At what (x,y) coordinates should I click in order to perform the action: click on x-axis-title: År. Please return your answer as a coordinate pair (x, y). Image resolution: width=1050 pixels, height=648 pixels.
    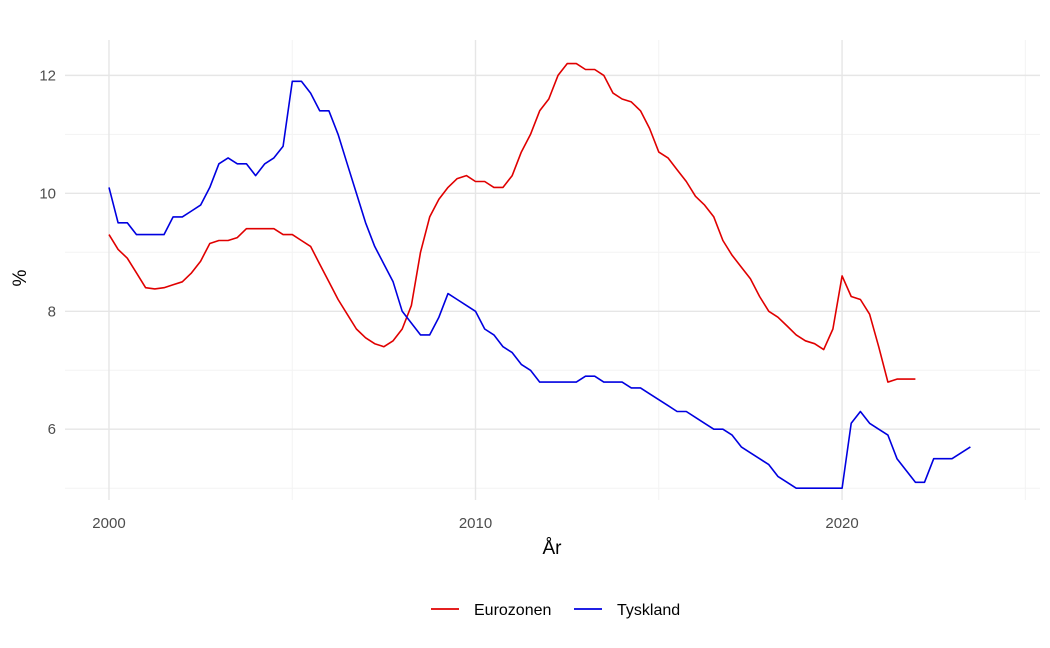
    Looking at the image, I should click on (553, 548).